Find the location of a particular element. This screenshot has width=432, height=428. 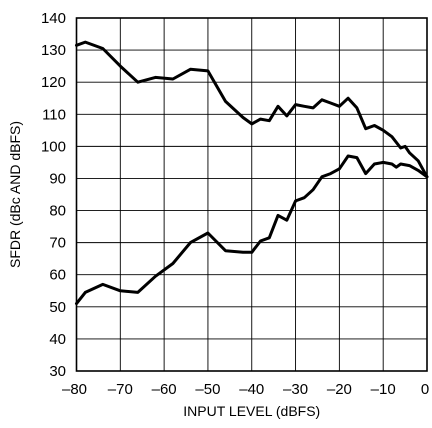

x-tick-labels: –80 –70 –60 –50 –40 –30 –20 –10 0 is located at coordinates (245, 389).